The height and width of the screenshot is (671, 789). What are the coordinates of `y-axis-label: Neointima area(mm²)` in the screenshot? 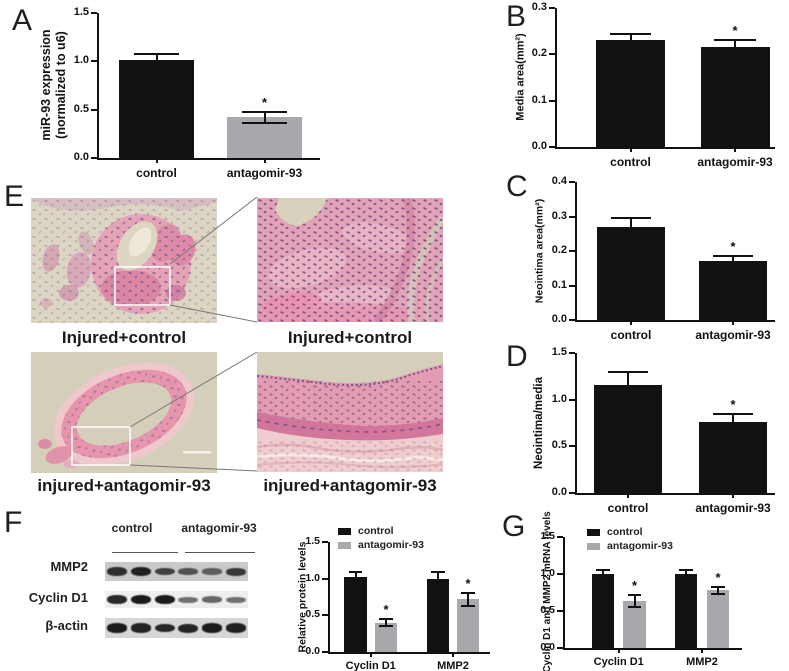 It's located at (539, 251).